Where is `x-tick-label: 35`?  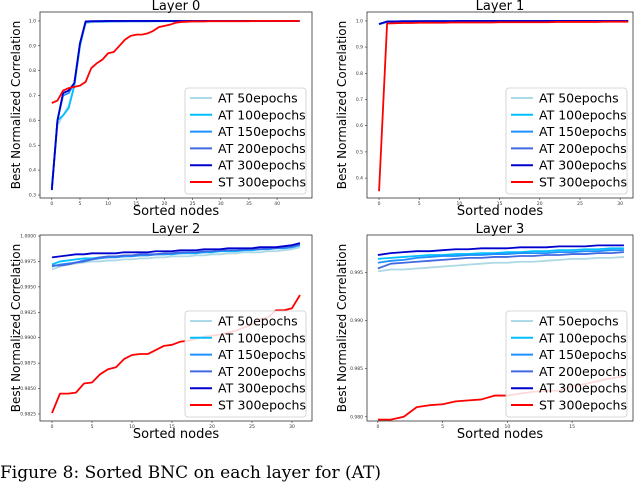
x-tick-label: 35 is located at coordinates (249, 204).